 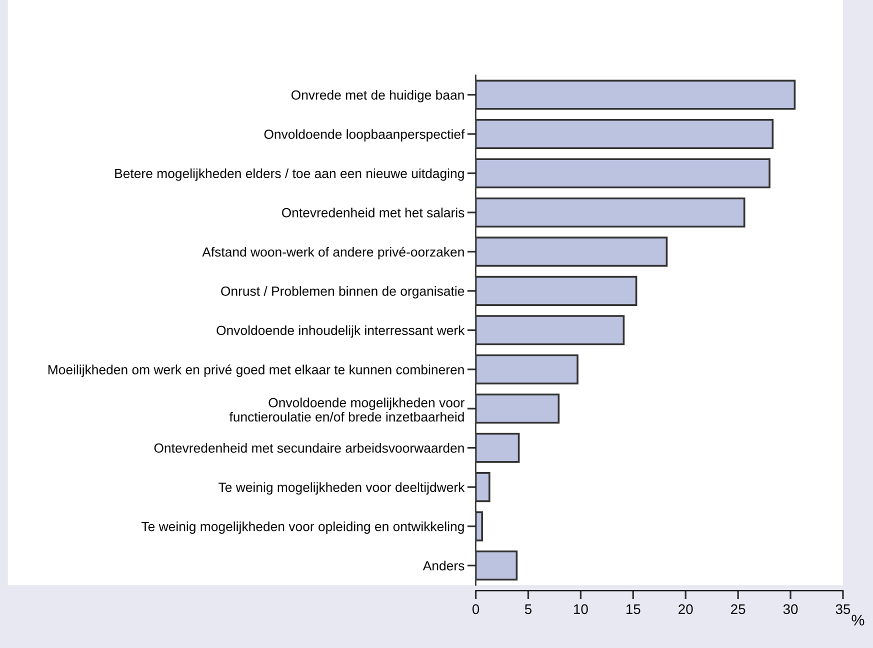 I want to click on y-tick-label: Ontevredenheid met secundaire arbeidsvoorwaarden, so click(x=309, y=448).